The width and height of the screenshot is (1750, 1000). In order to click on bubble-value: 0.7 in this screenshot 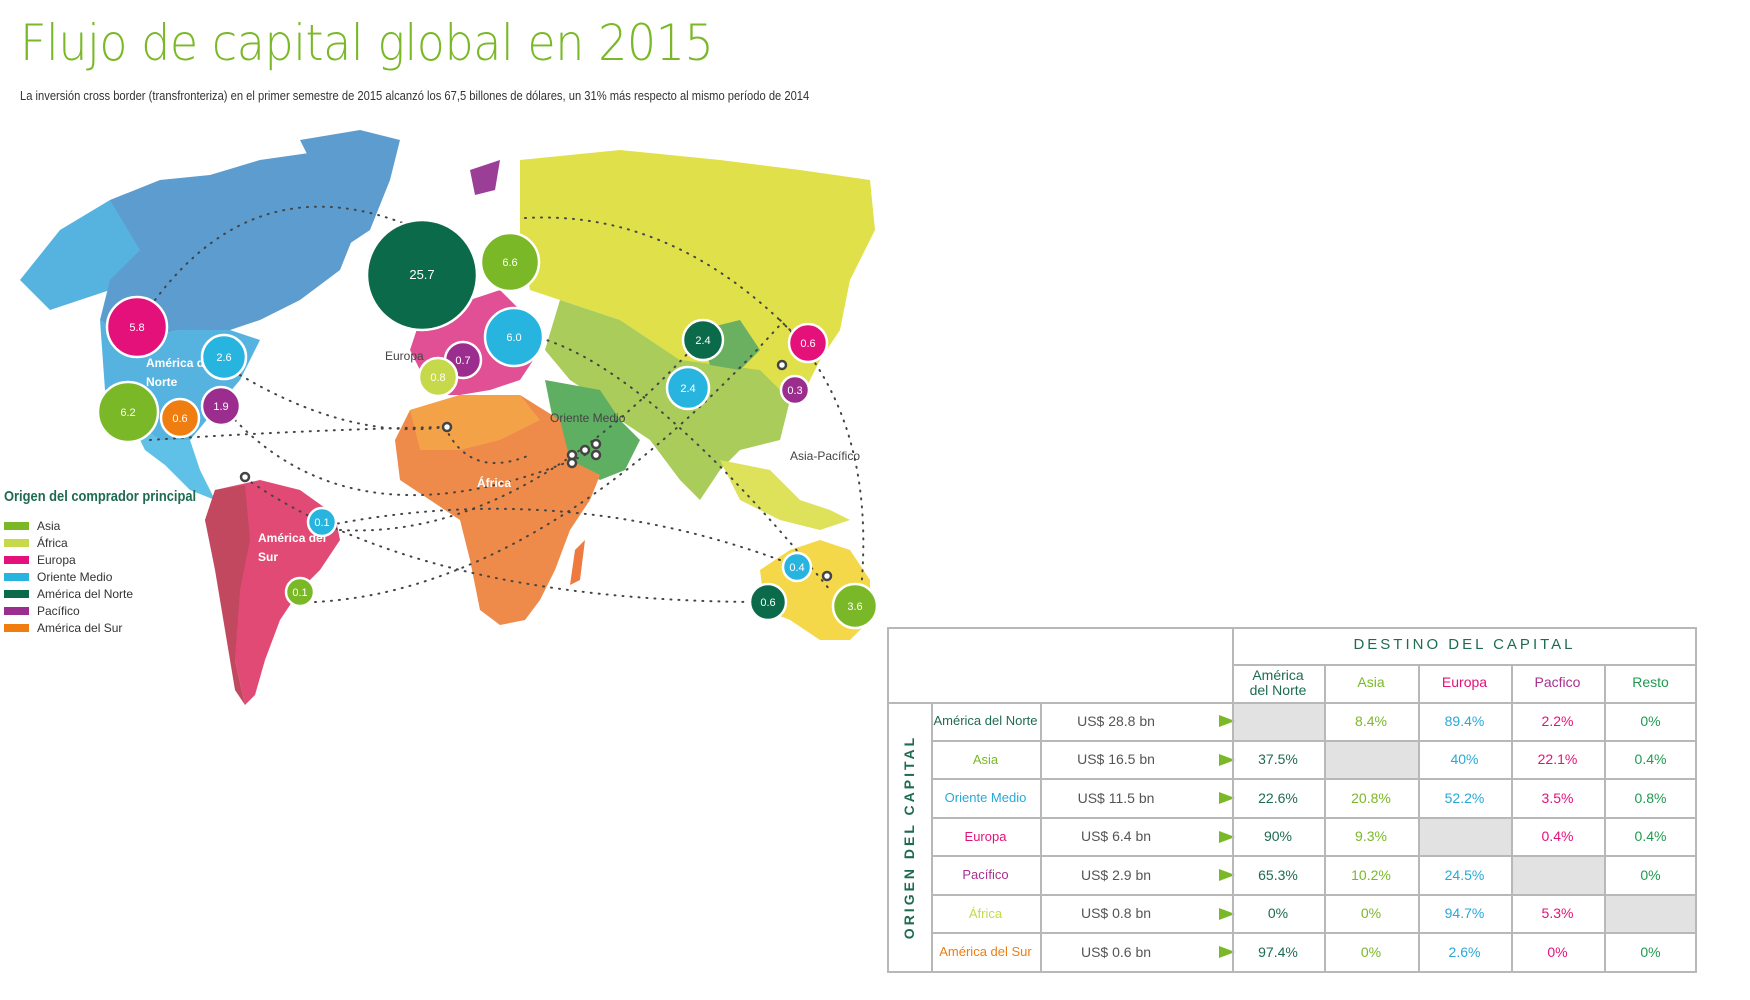, I will do `click(462, 361)`.